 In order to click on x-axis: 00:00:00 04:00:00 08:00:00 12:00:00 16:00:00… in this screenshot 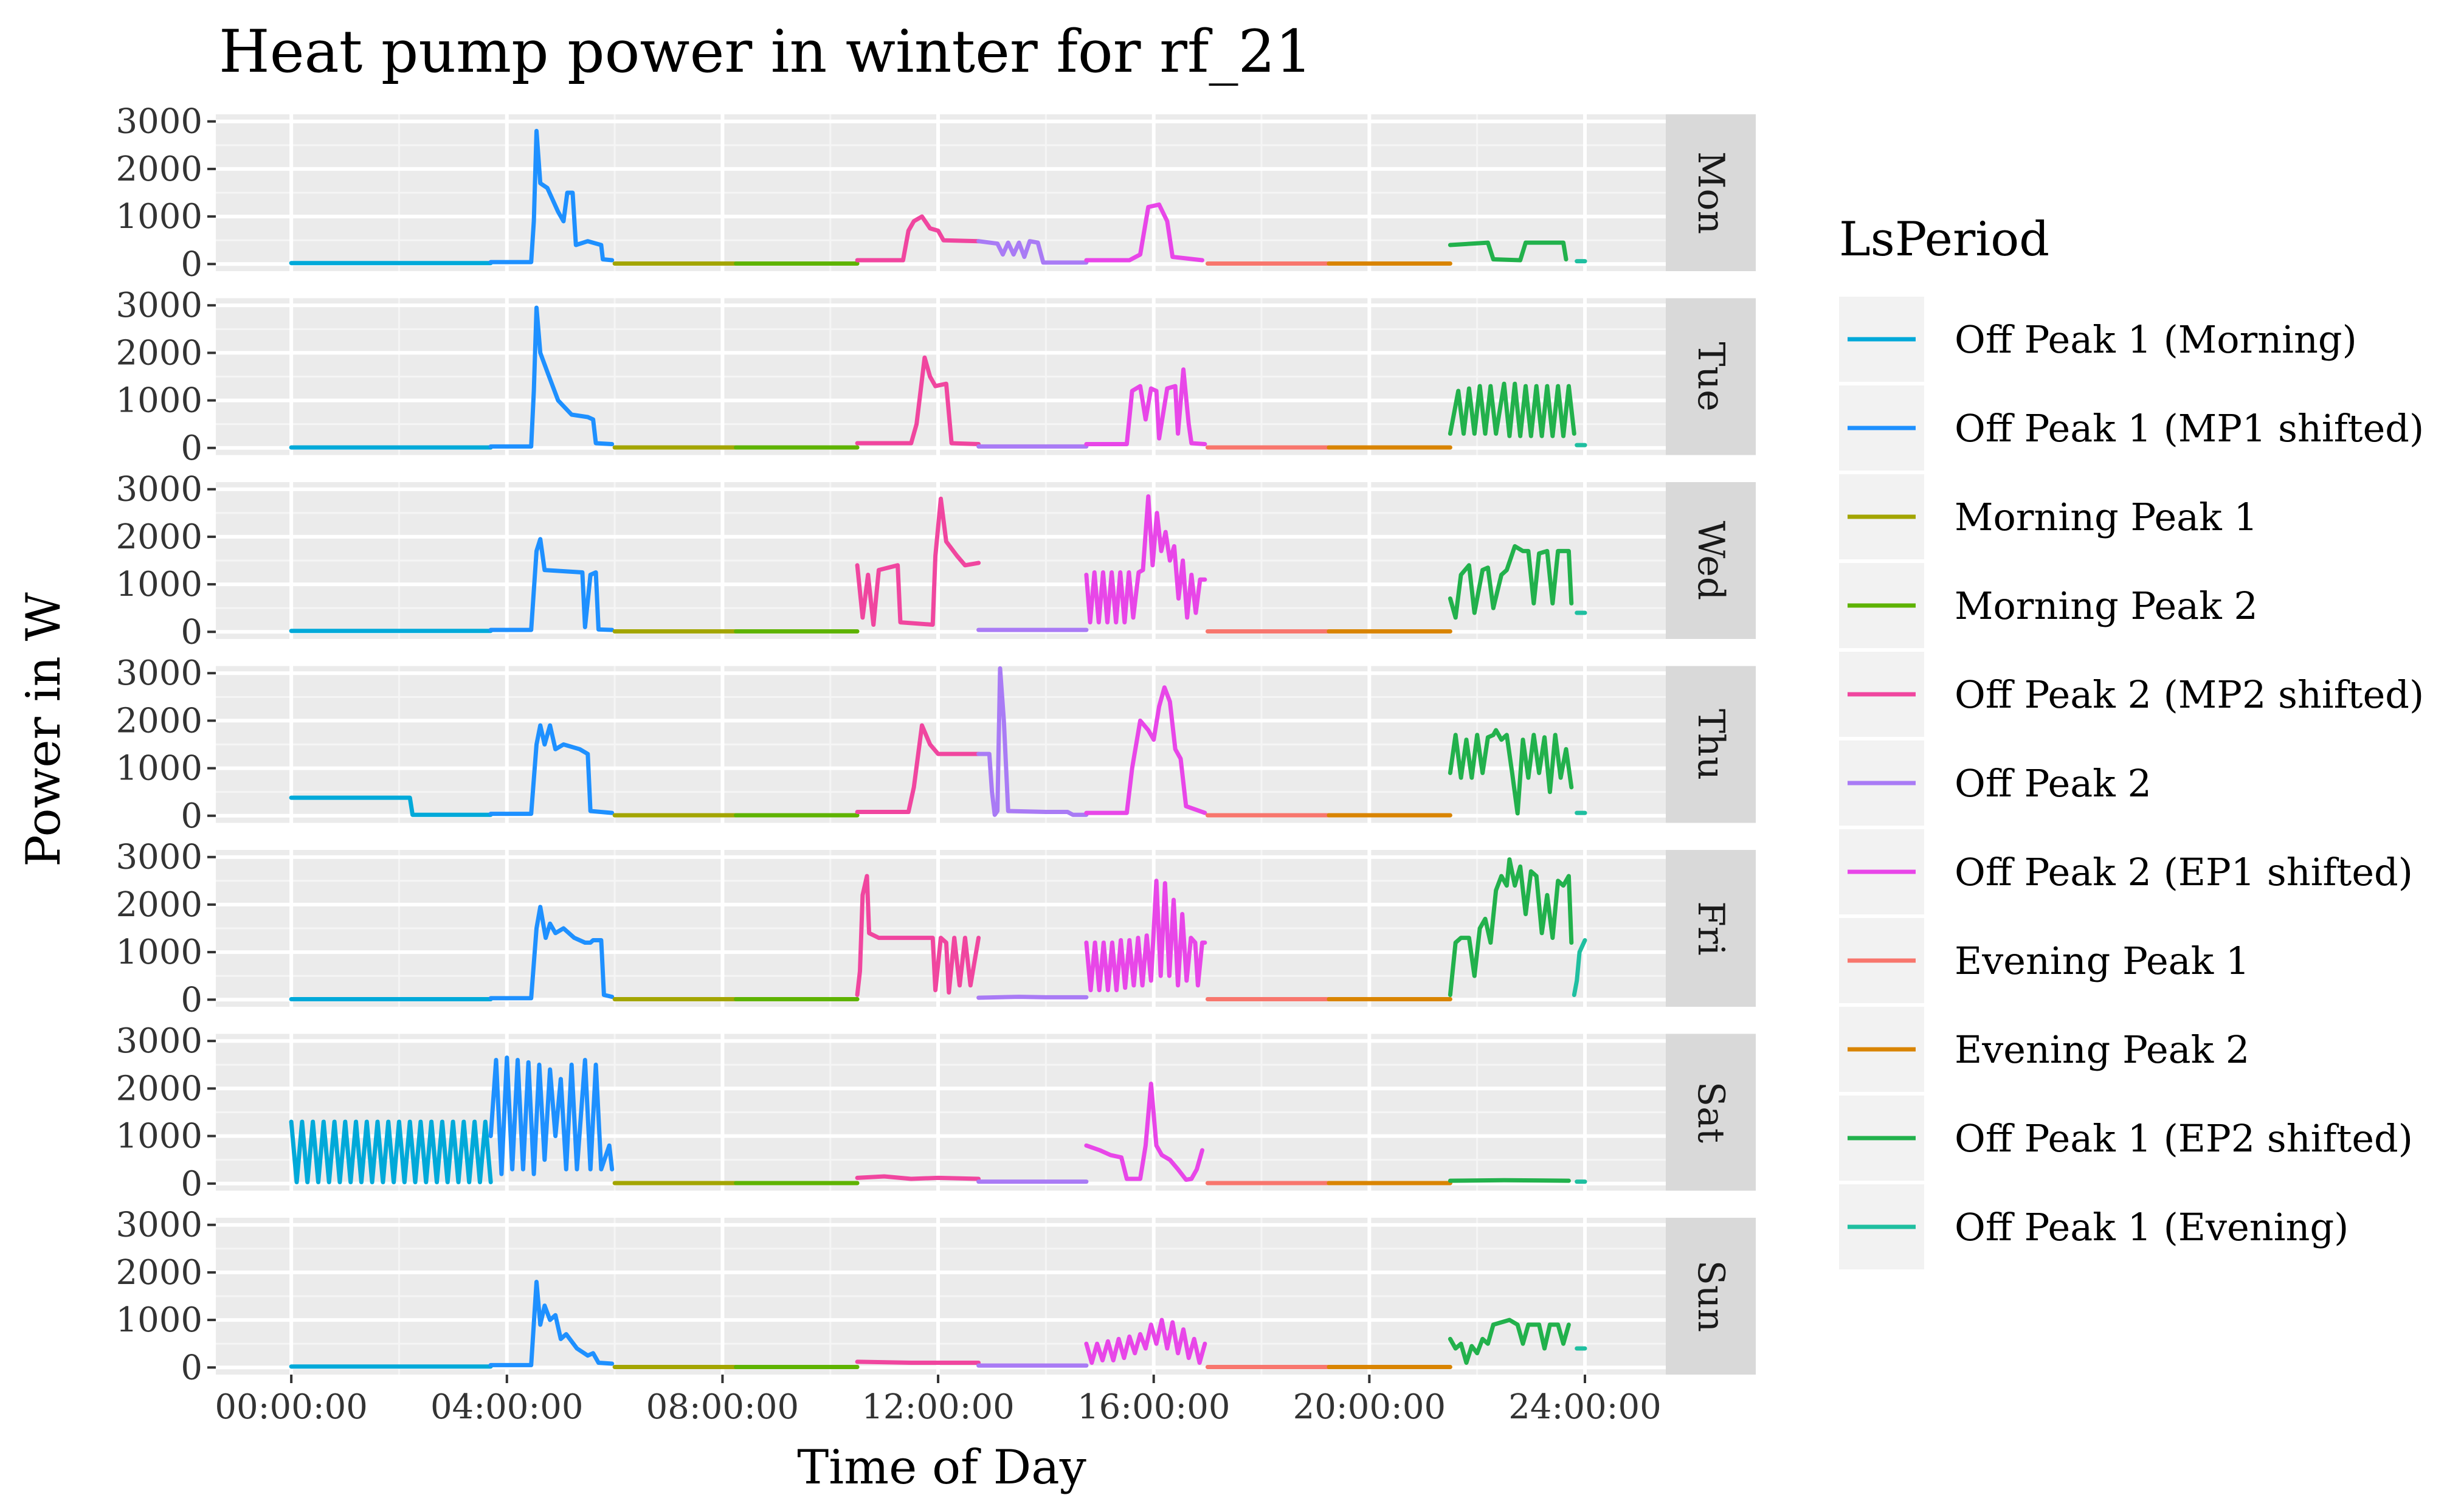, I will do `click(938, 1401)`.